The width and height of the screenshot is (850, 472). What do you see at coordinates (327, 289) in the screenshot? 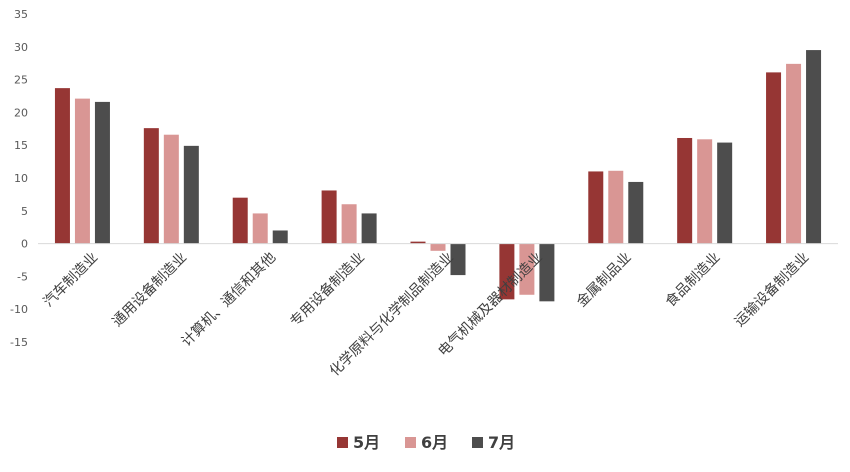
I see `category-label: 专用设备制造业` at bounding box center [327, 289].